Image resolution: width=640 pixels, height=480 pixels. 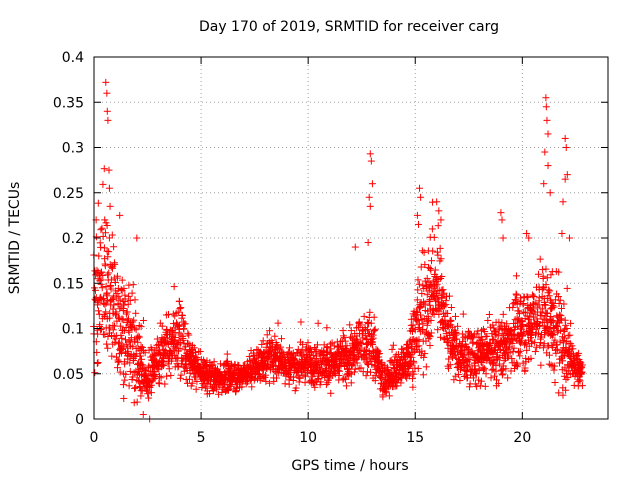 What do you see at coordinates (308, 438) in the screenshot?
I see `x-tick-label: 10` at bounding box center [308, 438].